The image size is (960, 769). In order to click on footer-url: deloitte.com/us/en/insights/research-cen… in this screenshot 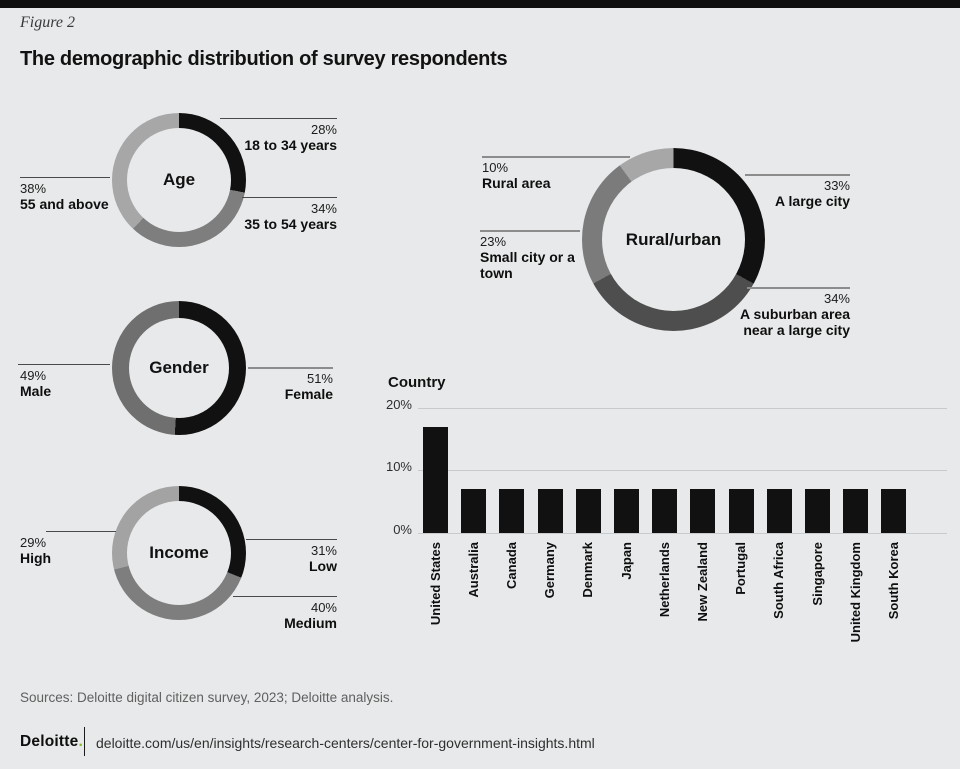, I will do `click(345, 743)`.